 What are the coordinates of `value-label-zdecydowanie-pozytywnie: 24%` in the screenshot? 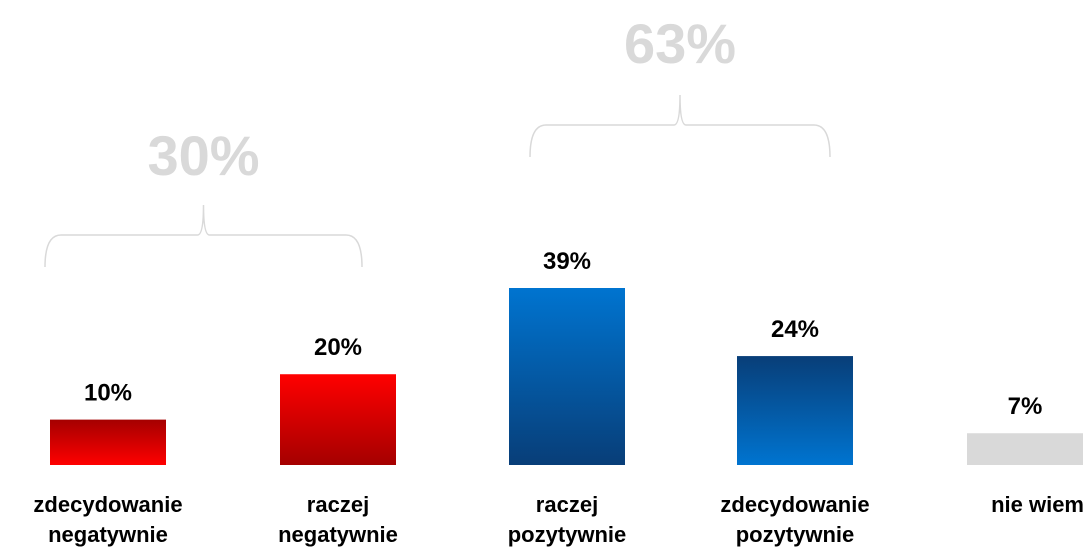 It's located at (795, 329).